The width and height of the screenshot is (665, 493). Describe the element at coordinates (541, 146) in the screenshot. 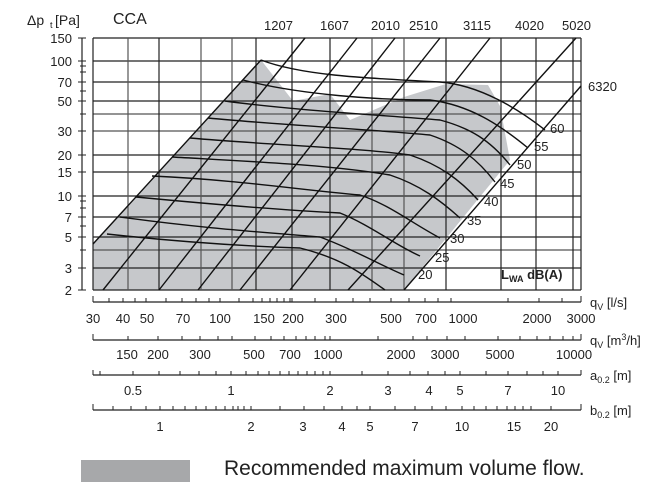

I see `svg-text: 55` at that location.